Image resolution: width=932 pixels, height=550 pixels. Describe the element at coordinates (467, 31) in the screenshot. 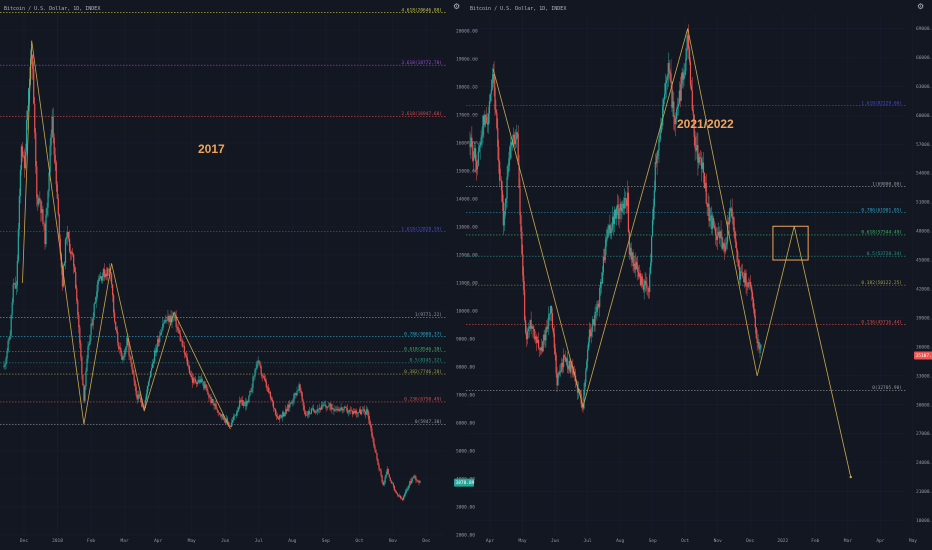

I see `y-tick-label: 20000.00` at that location.